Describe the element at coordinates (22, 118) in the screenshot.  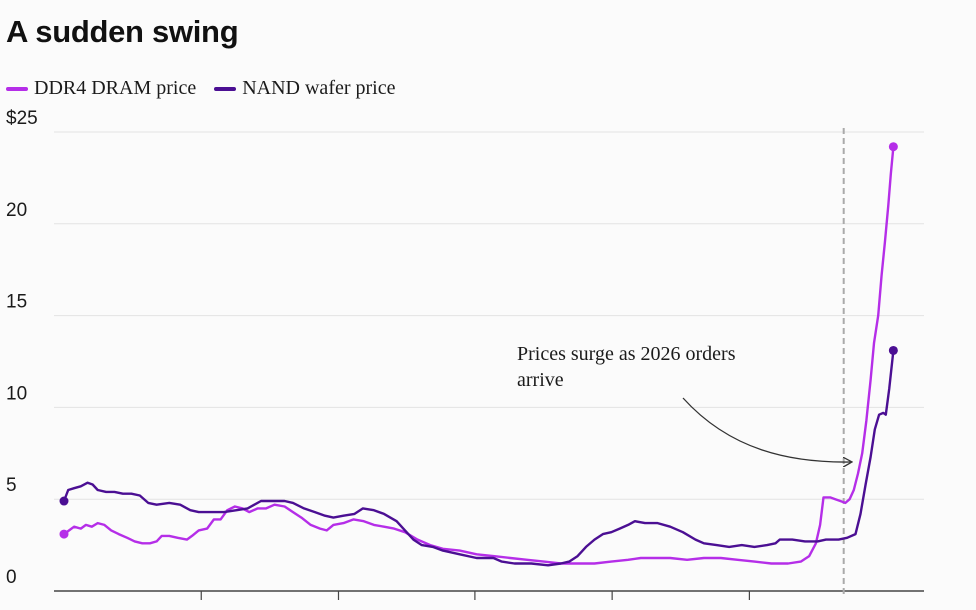
I see `y-tick-label: $25` at that location.